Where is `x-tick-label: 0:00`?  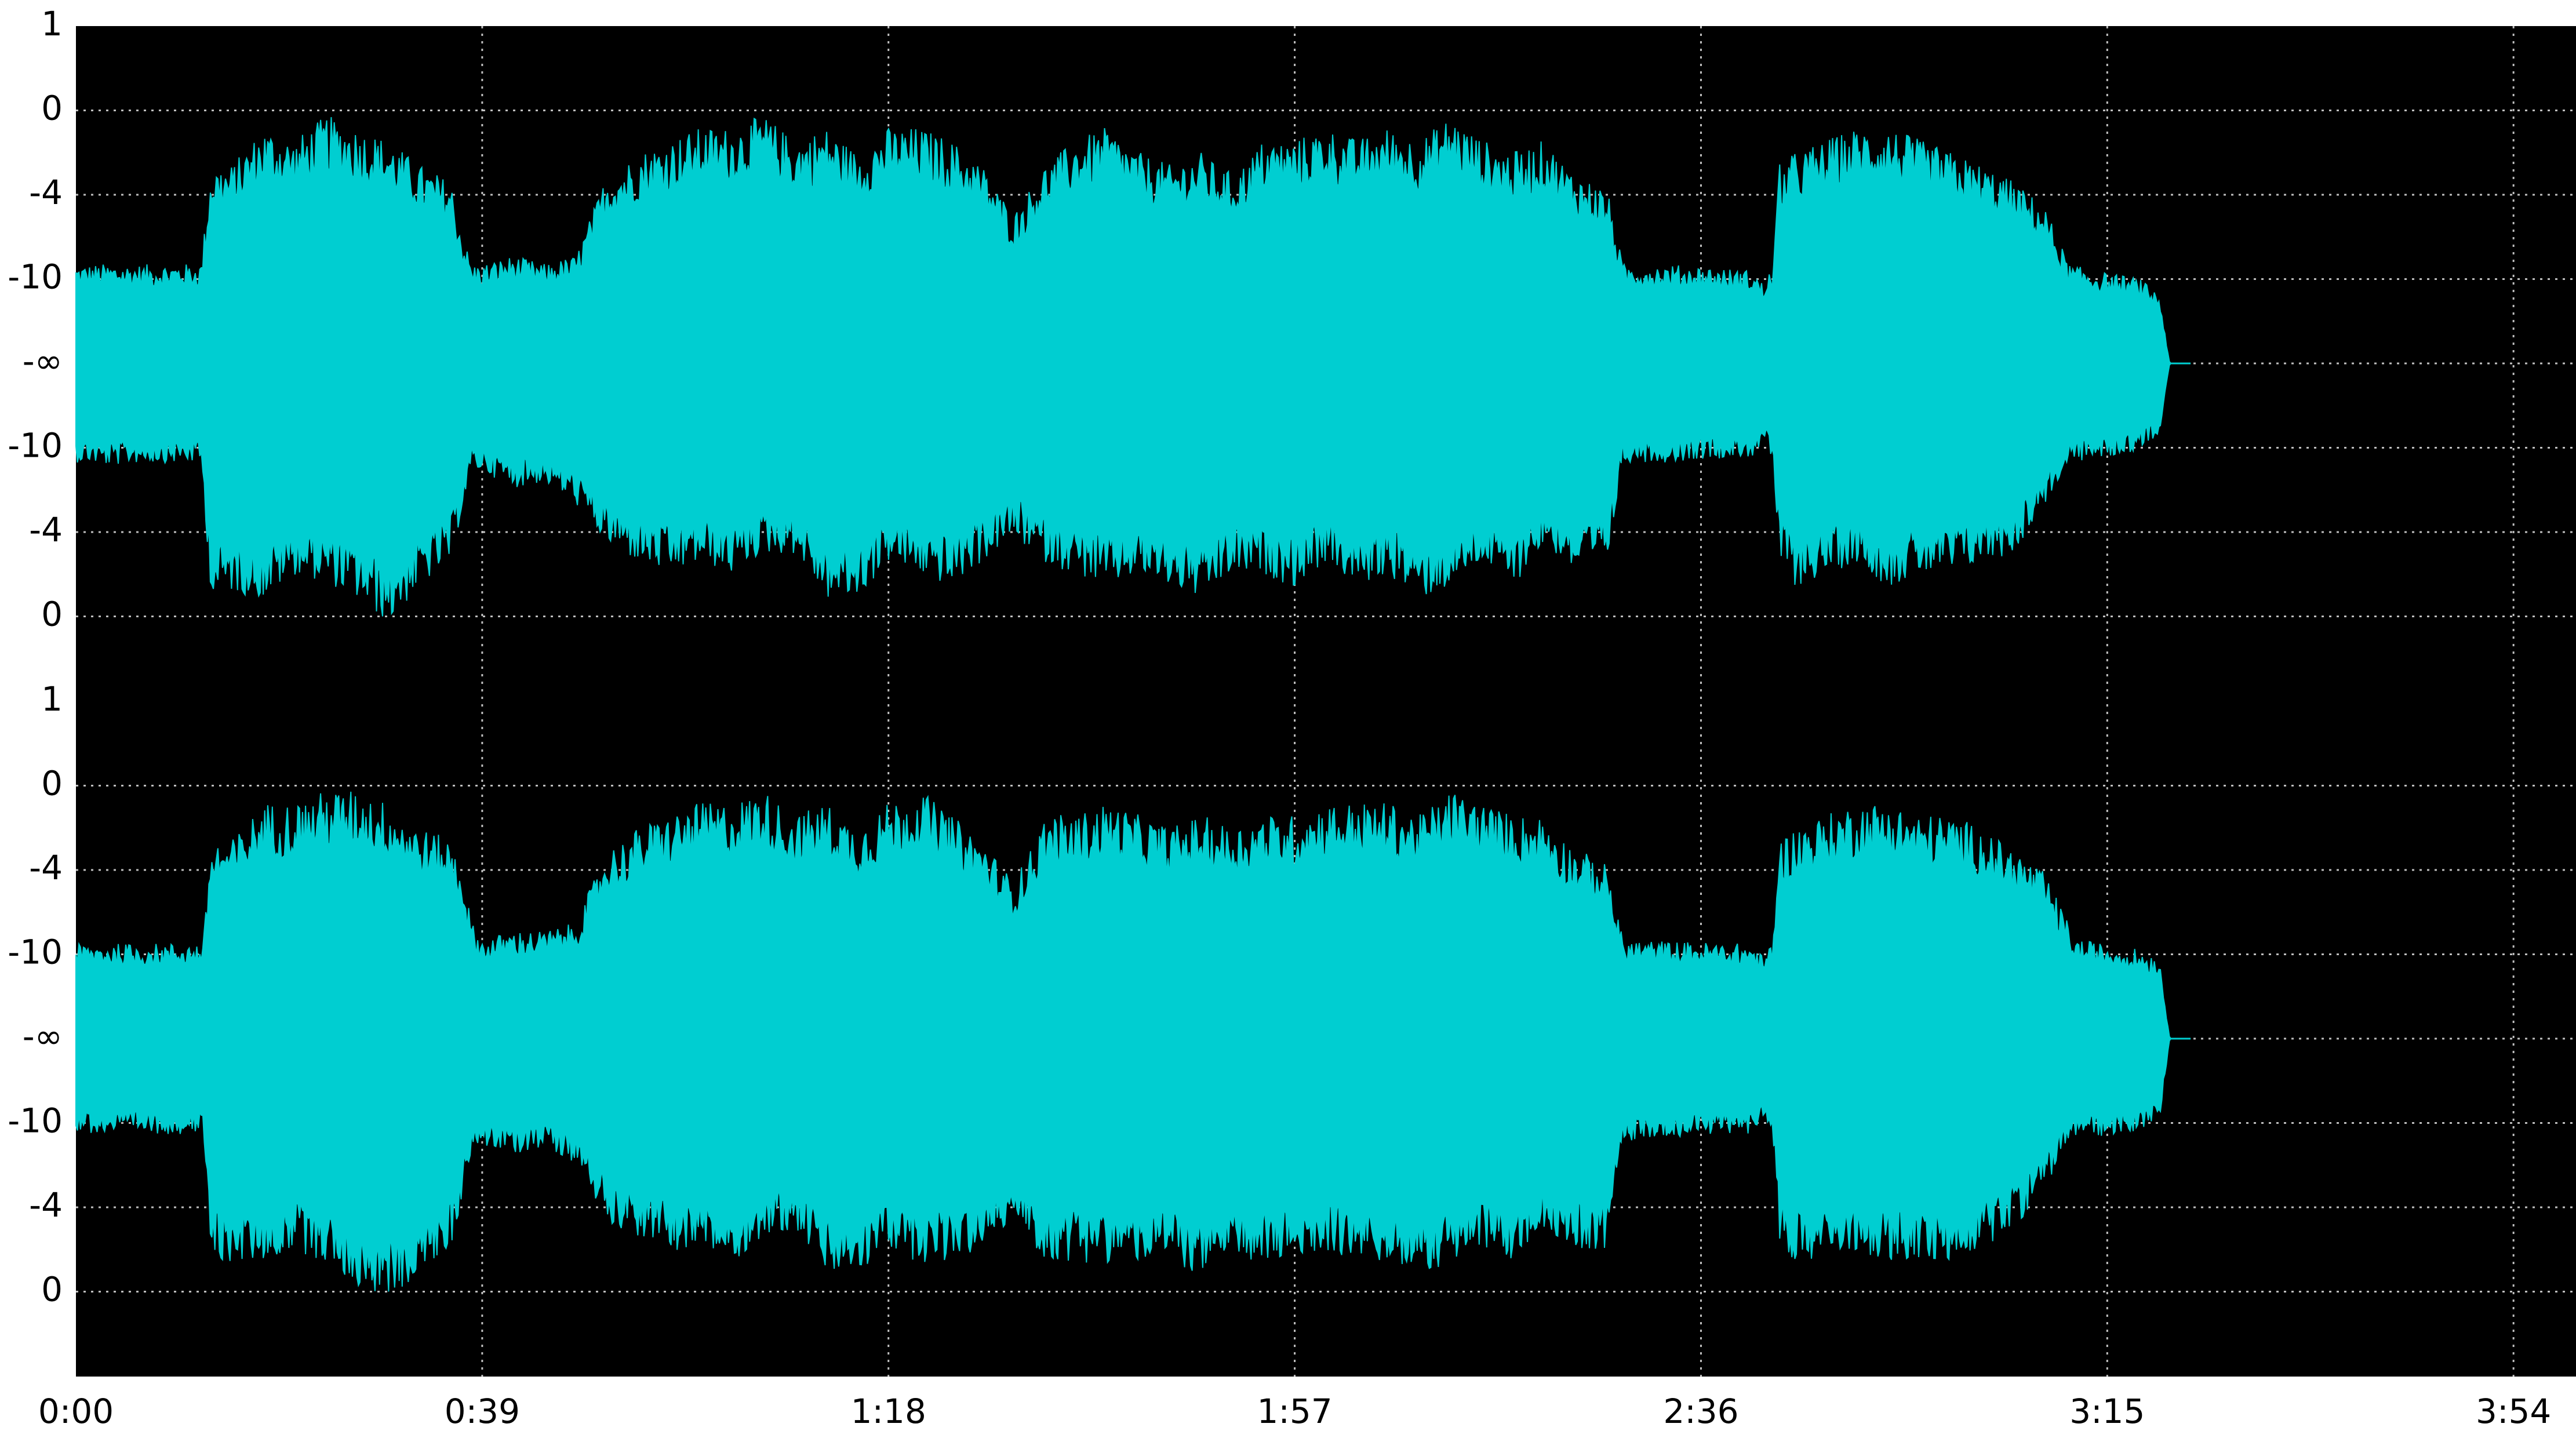
x-tick-label: 0:00 is located at coordinates (76, 1412).